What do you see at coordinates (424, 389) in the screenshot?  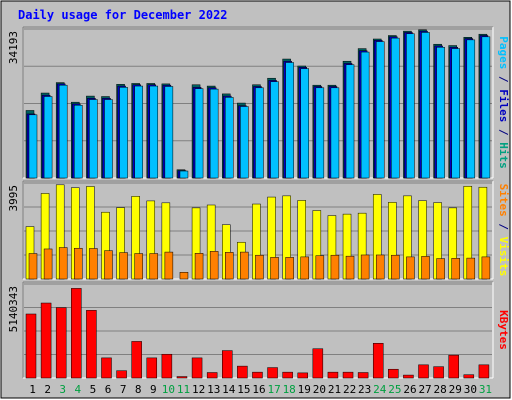 I see `x-tick-label: 27` at bounding box center [424, 389].